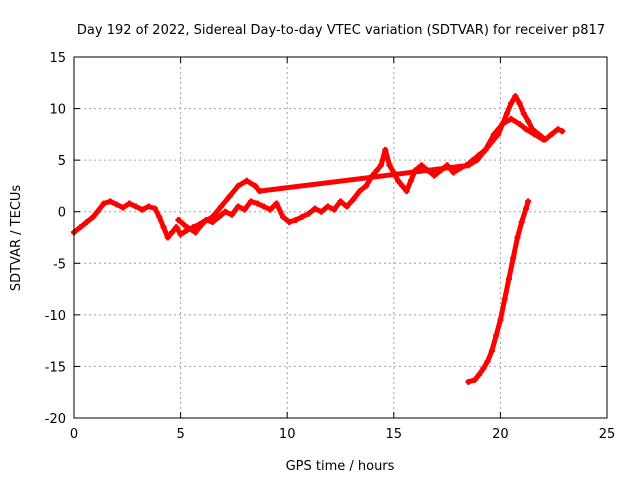  What do you see at coordinates (498, 291) in the screenshot?
I see `series-descending-track` at bounding box center [498, 291].